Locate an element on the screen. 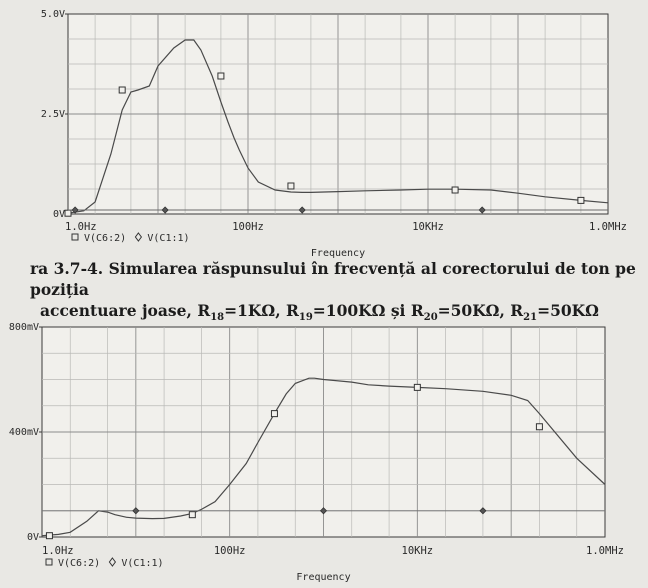  y-tick-label: 2.5V is located at coordinates (53, 114).